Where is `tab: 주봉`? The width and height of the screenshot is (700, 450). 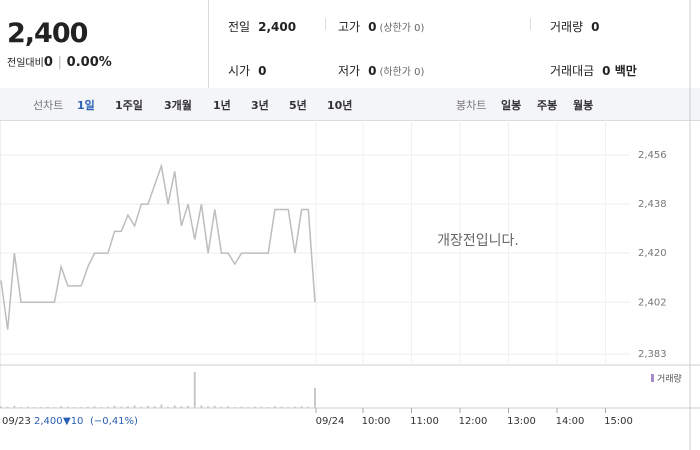 tab: 주봉 is located at coordinates (547, 105).